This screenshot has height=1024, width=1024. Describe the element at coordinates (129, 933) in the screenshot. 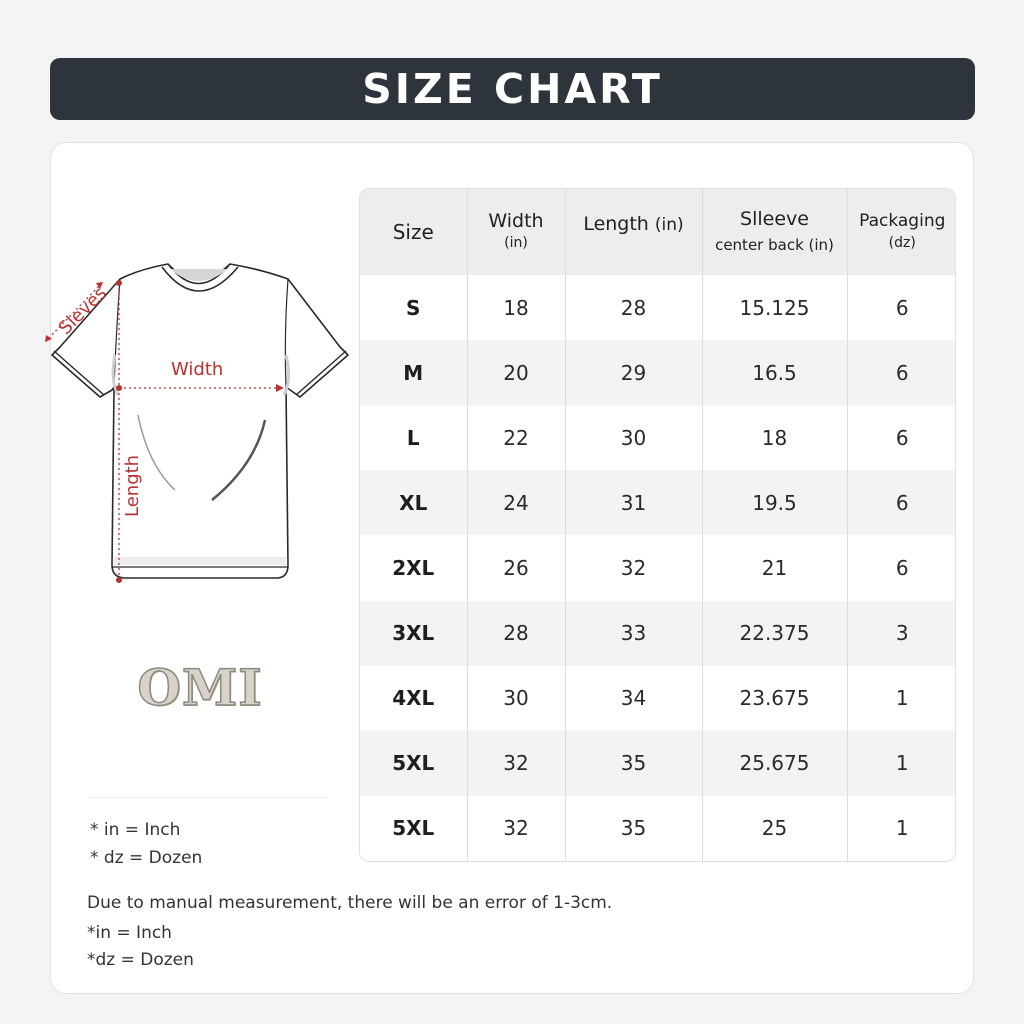

I see `footer-note-inch: *in = Inch` at that location.